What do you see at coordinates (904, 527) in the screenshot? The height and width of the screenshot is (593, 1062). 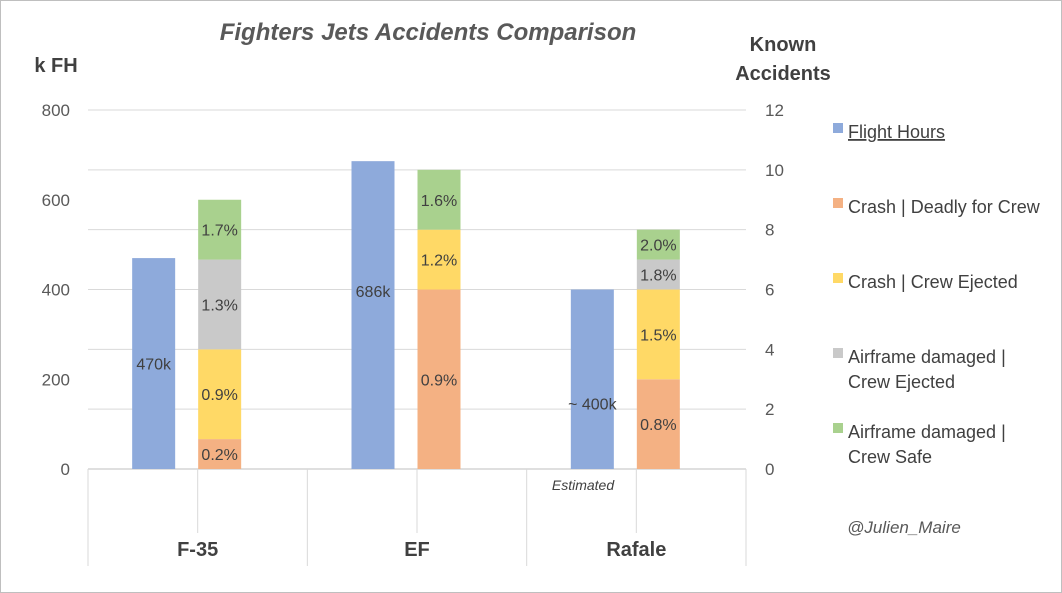 I see `credit-text: @Julien_Maire` at bounding box center [904, 527].